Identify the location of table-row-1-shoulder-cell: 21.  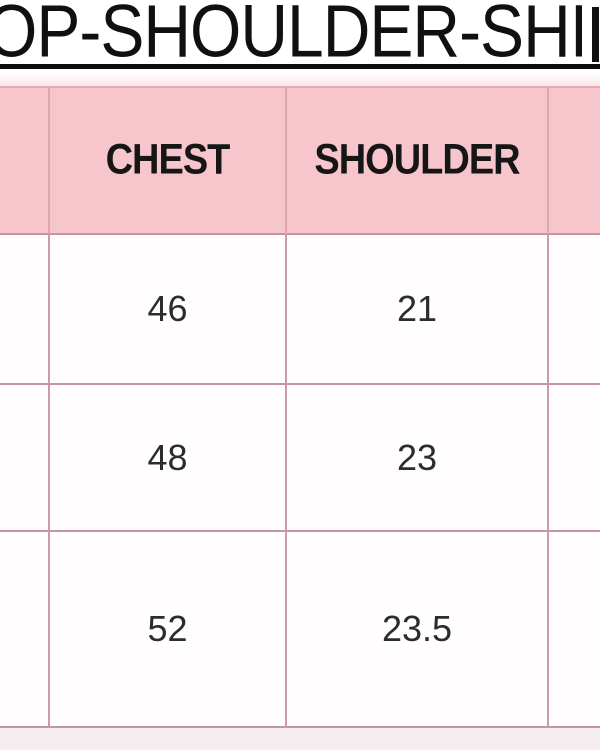
(418, 310).